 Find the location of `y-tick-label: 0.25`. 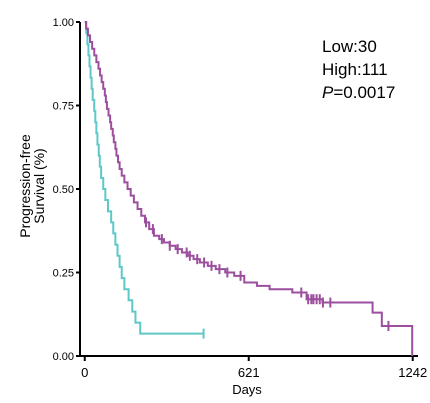

y-tick-label: 0.25 is located at coordinates (63, 274).